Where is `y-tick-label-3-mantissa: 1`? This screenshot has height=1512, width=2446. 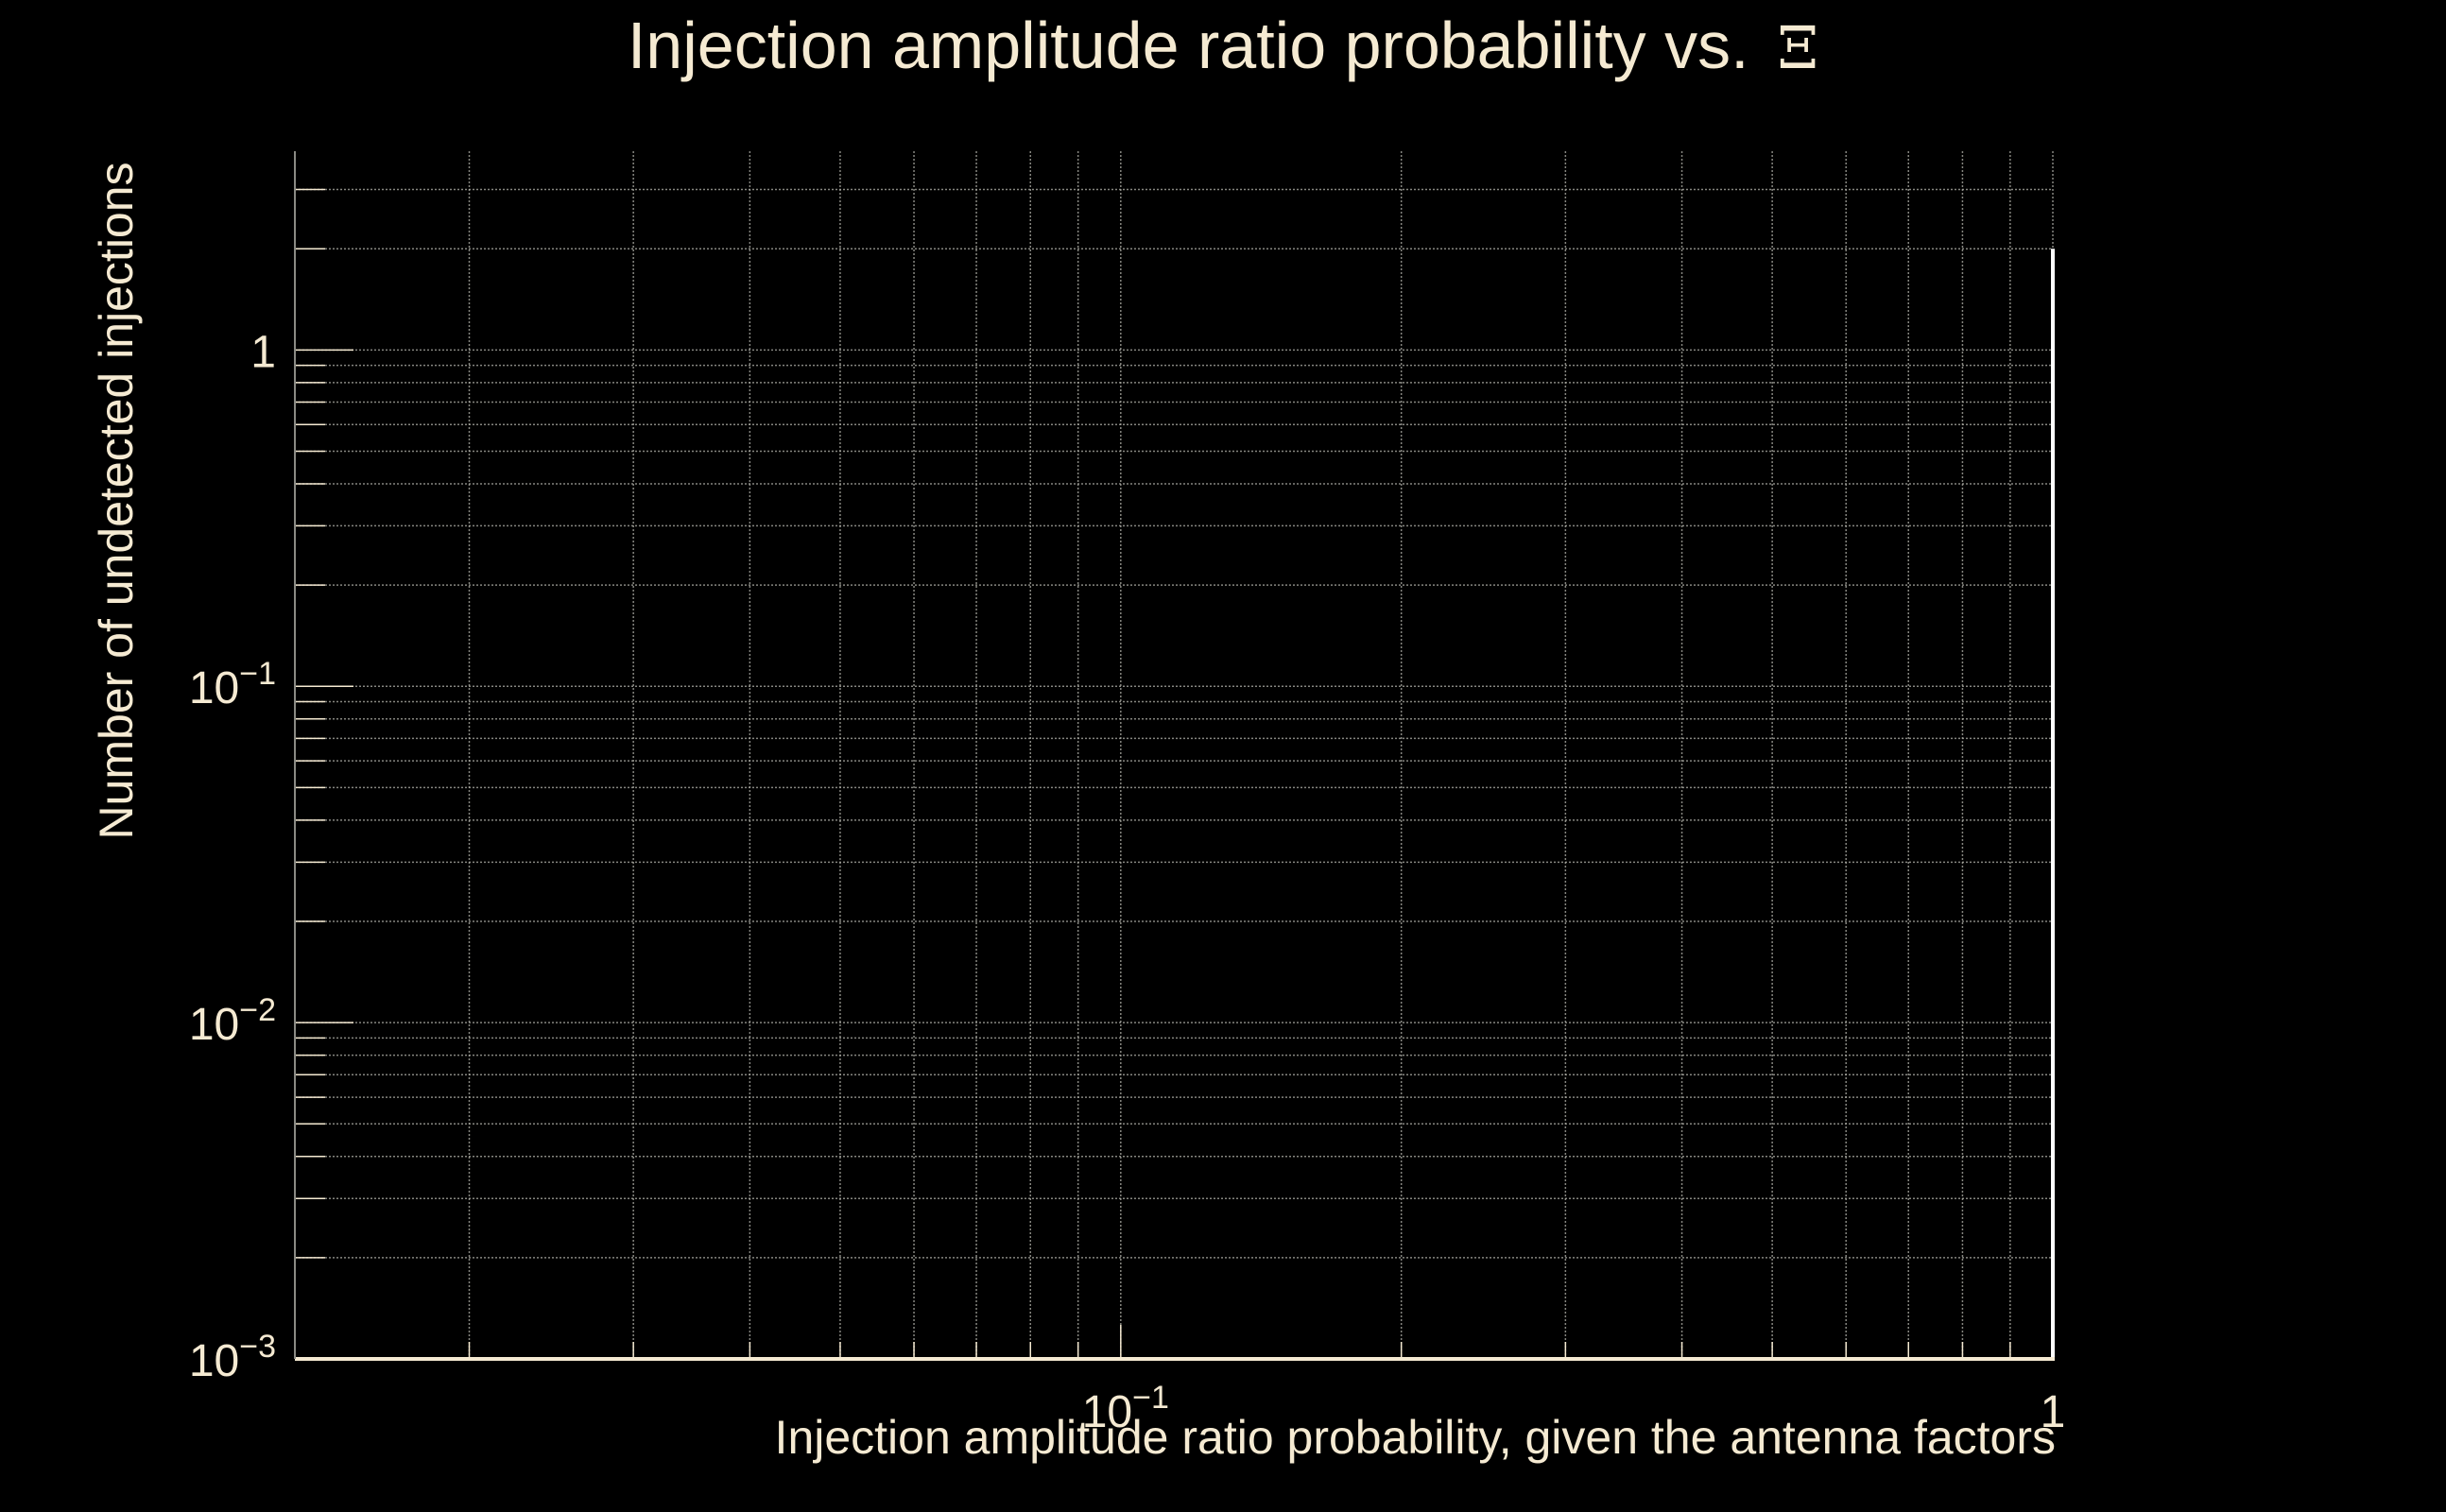 y-tick-label-3-mantissa: 1 is located at coordinates (263, 352).